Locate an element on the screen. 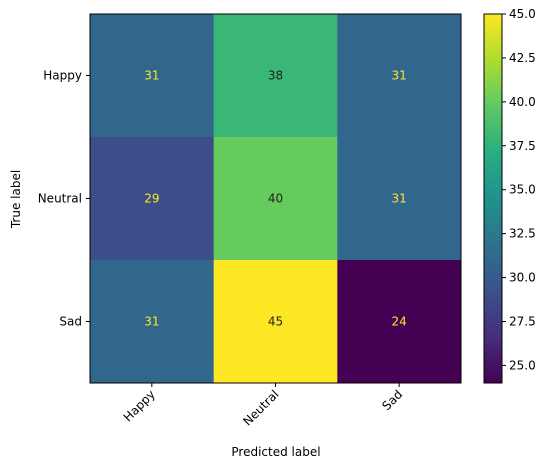  colorbar: 25.0 27.5 30.0 32.5 35.0 37.5 40.0 42.5 45.0 is located at coordinates (509, 195).